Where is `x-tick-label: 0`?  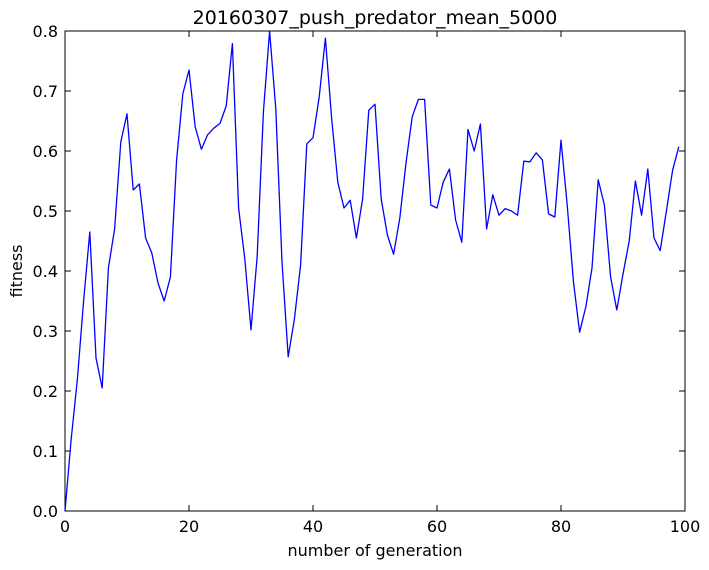 x-tick-label: 0 is located at coordinates (65, 526).